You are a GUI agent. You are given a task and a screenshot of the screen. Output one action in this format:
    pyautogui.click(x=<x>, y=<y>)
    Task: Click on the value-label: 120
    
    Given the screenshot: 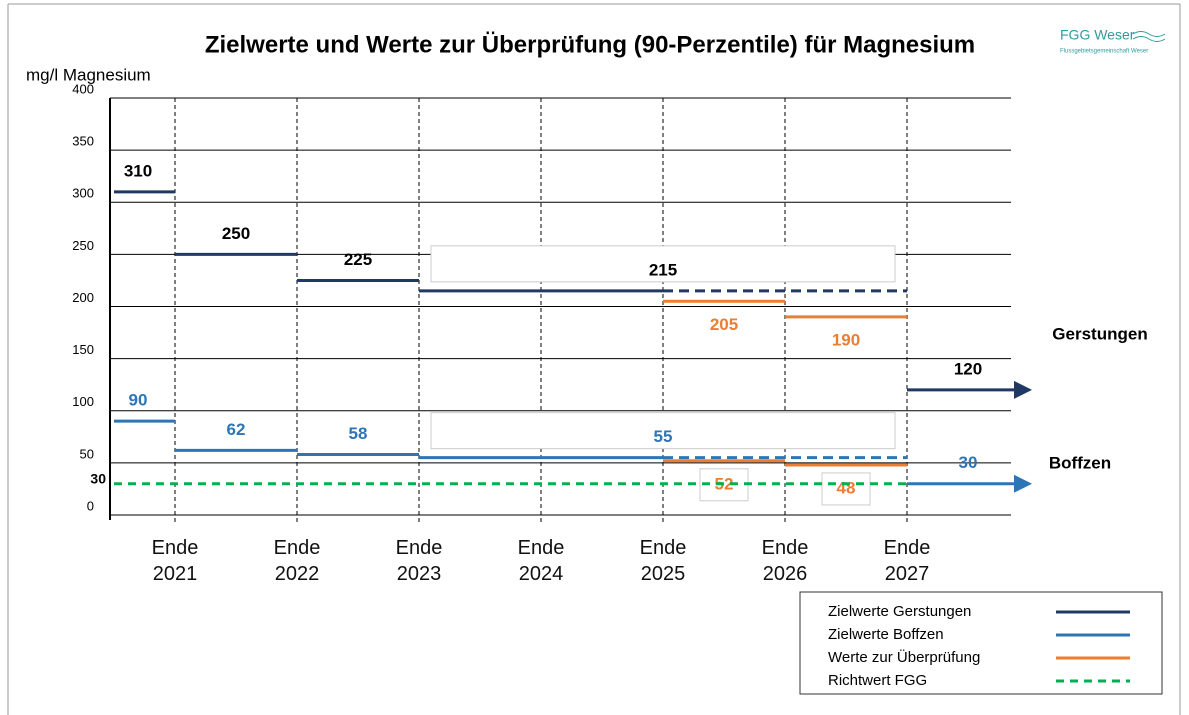 What is the action you would take?
    pyautogui.click(x=968, y=368)
    